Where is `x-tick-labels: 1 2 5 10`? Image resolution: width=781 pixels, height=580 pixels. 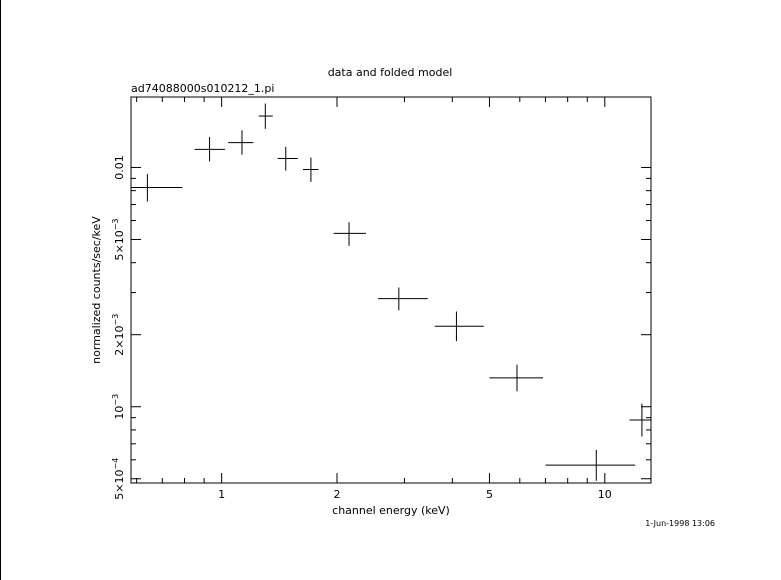 x-tick-labels: 1 2 5 10 is located at coordinates (415, 494).